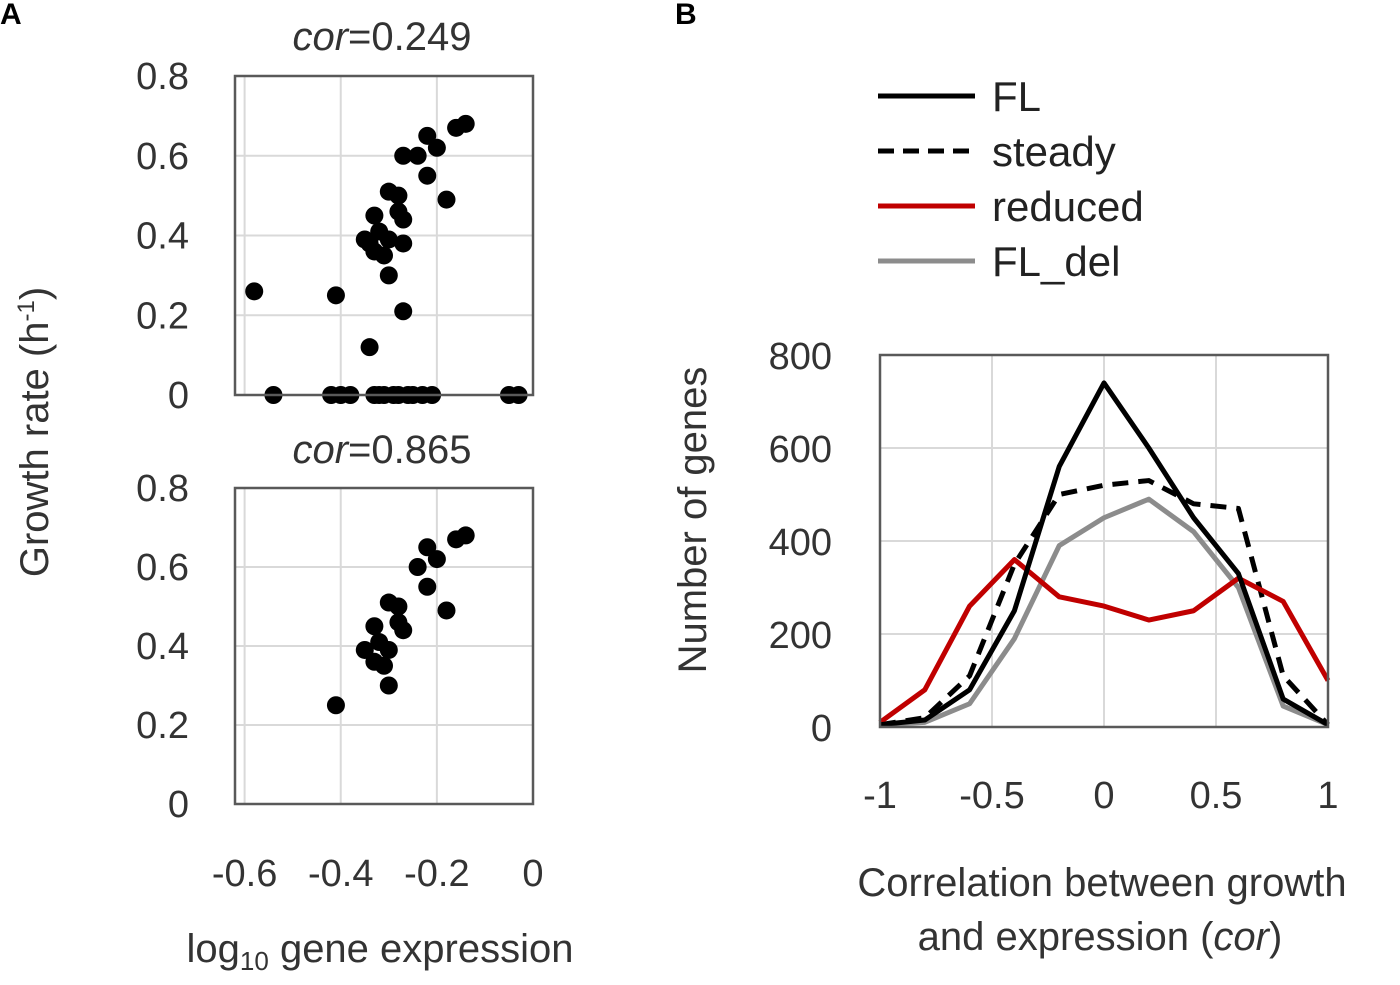 Image resolution: width=1400 pixels, height=985 pixels. I want to click on chart-legend: FL steady reduced FL_del, so click(1011, 179).